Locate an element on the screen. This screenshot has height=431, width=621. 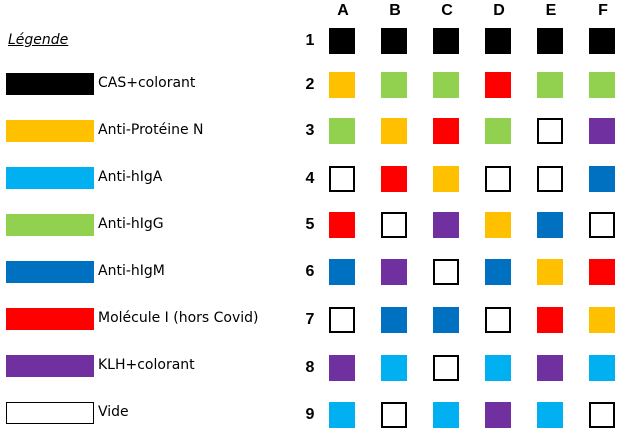
column-header-F: F is located at coordinates (603, 10).